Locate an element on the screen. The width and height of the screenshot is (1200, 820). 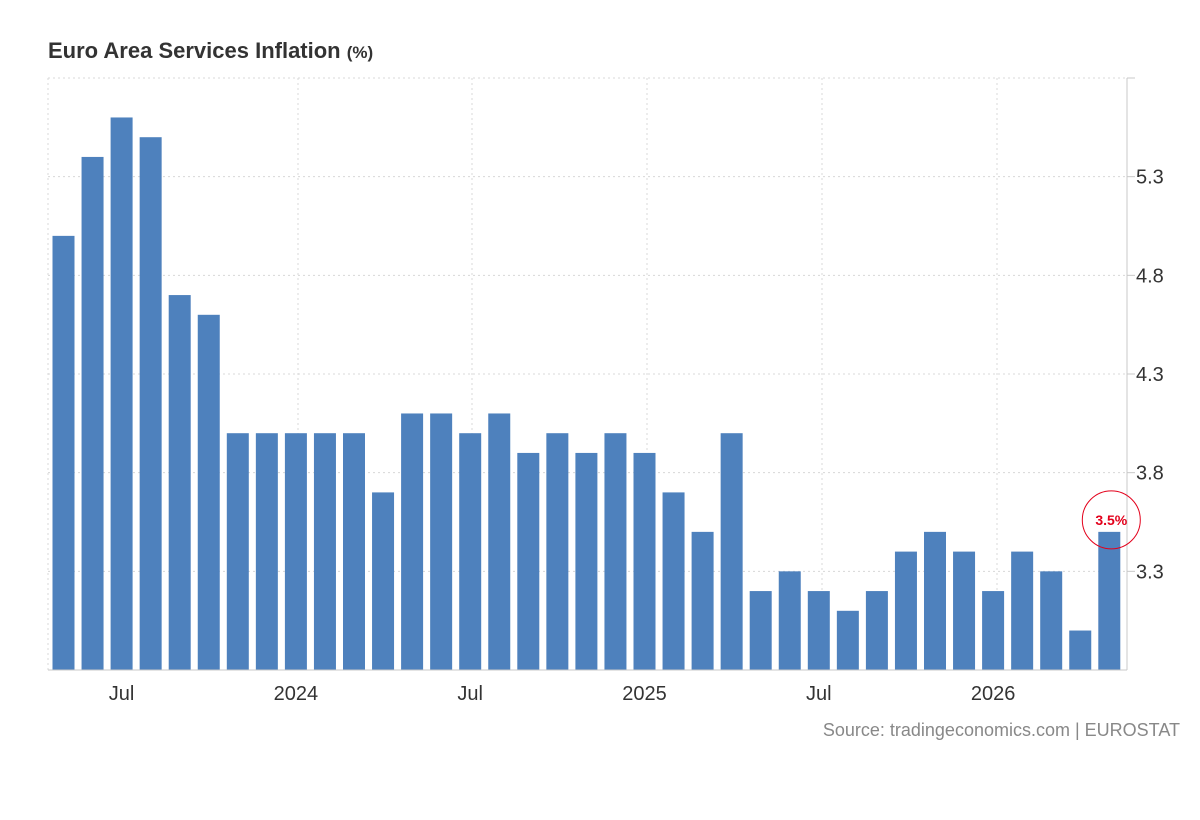
source-note: Source: tradingeconomics.com | EUROSTAT is located at coordinates (1001, 730).